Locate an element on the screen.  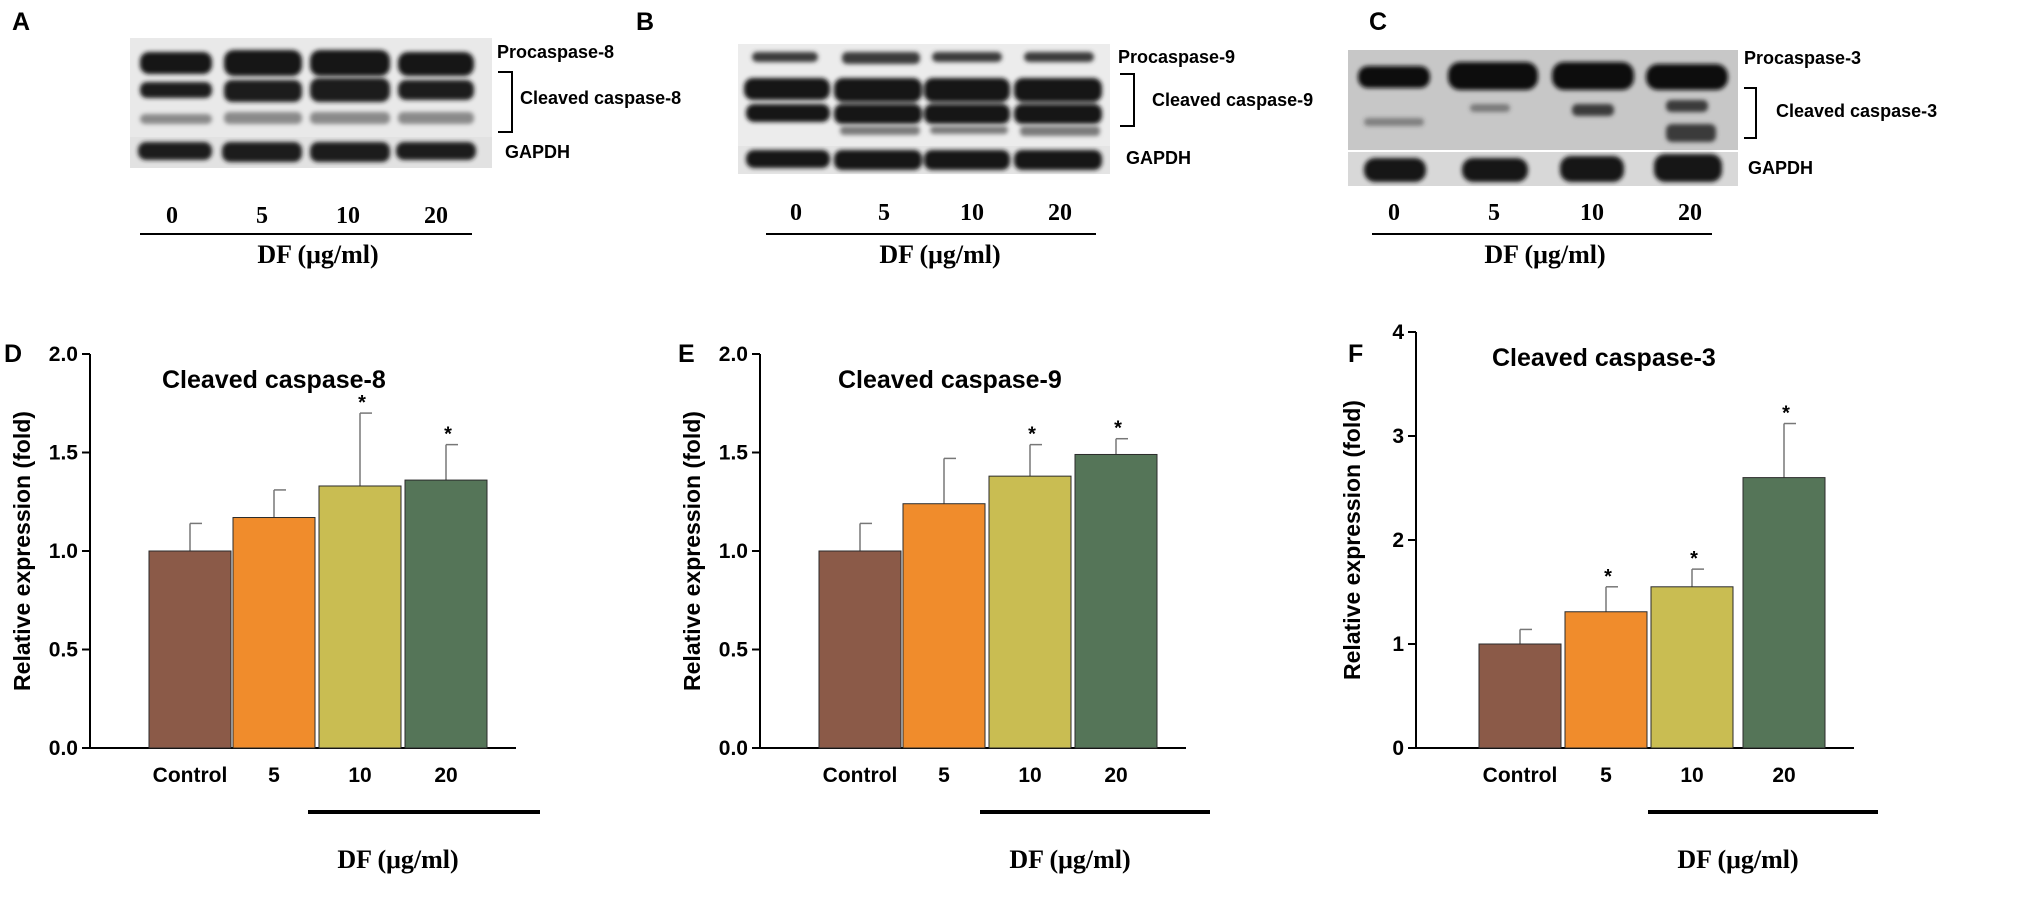
blot-panel-b: B is located at coordinates (974, 138).